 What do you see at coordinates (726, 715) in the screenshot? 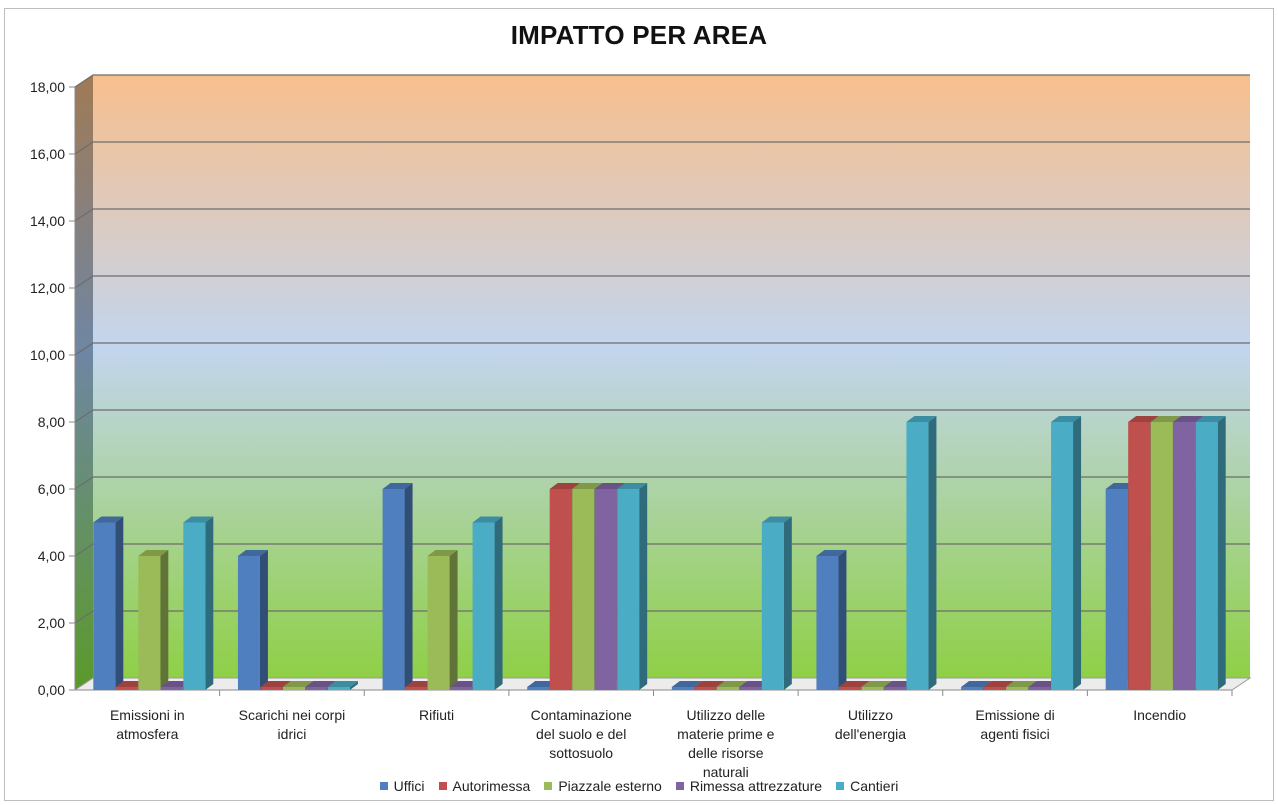
I see `x-category-label: Utilizzo delle` at bounding box center [726, 715].